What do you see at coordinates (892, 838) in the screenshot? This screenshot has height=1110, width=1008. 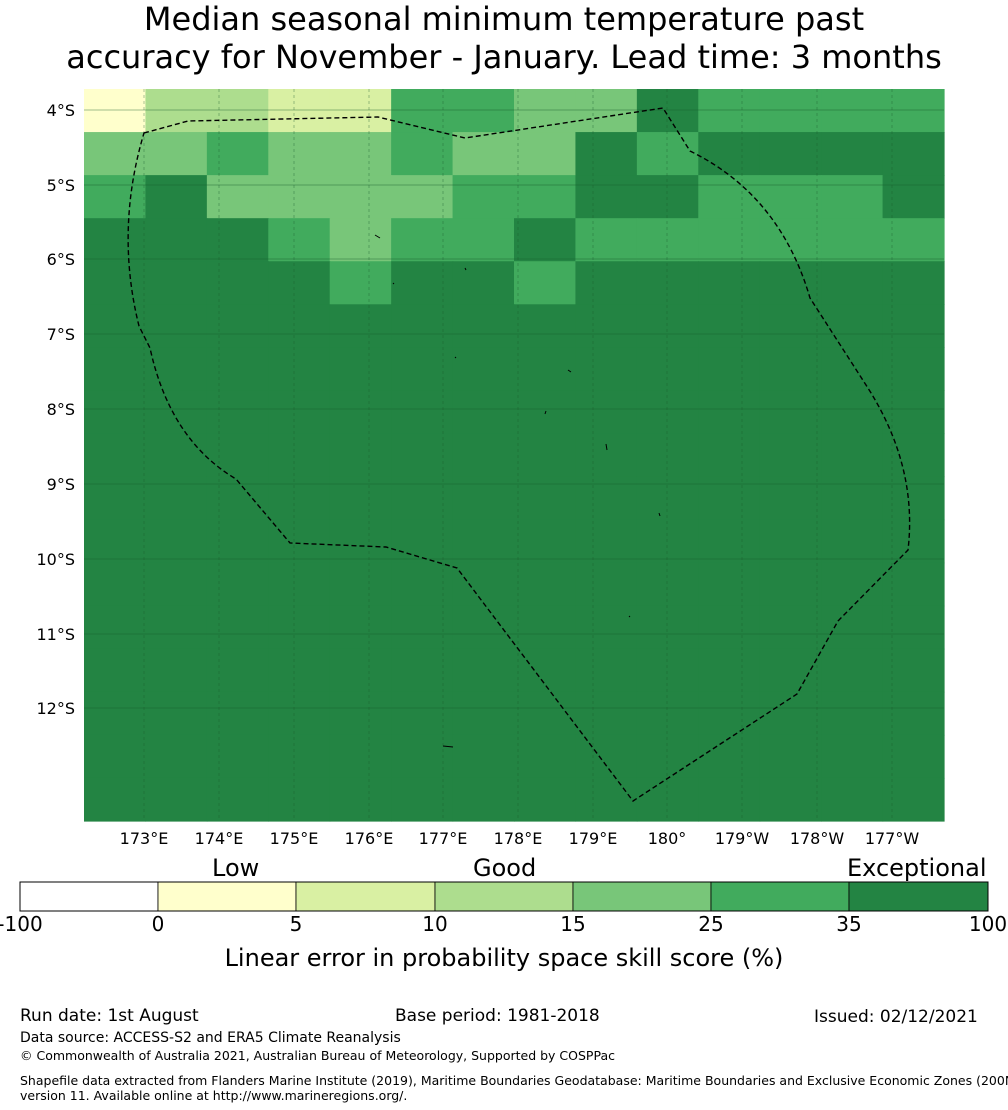 I see `longitude-label: 177°W` at bounding box center [892, 838].